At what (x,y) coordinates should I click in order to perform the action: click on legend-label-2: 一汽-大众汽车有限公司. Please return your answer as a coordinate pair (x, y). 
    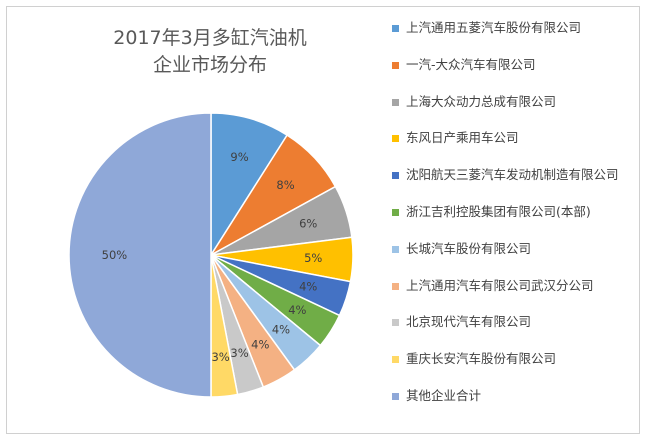
    Looking at the image, I should click on (471, 64).